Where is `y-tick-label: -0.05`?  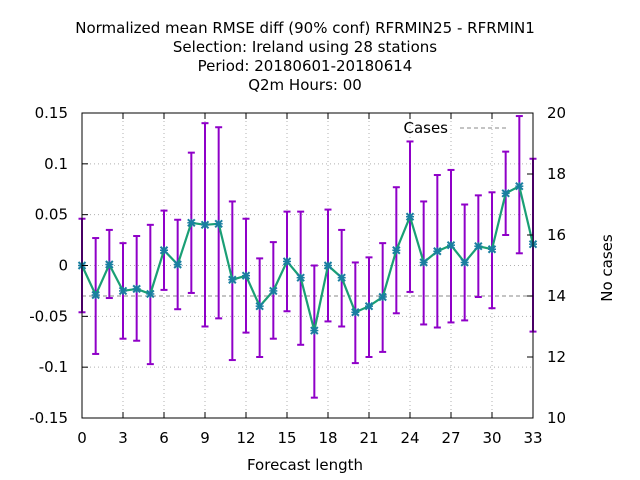 y-tick-label: -0.05 is located at coordinates (48, 316).